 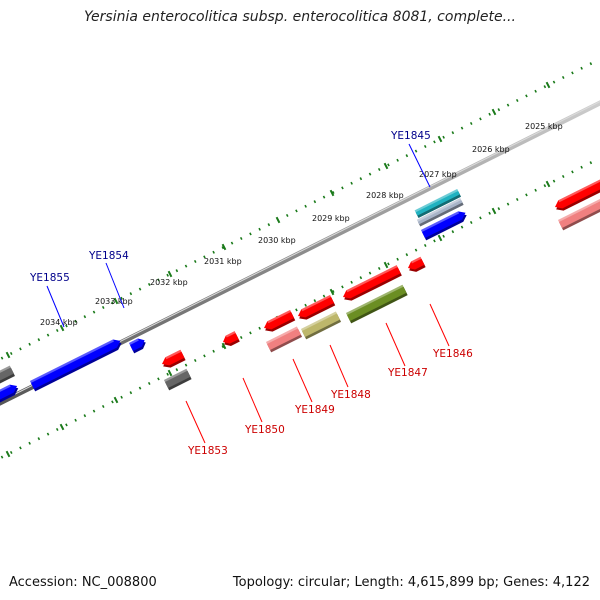 I want to click on gene-label: YE1847, so click(x=407, y=373).